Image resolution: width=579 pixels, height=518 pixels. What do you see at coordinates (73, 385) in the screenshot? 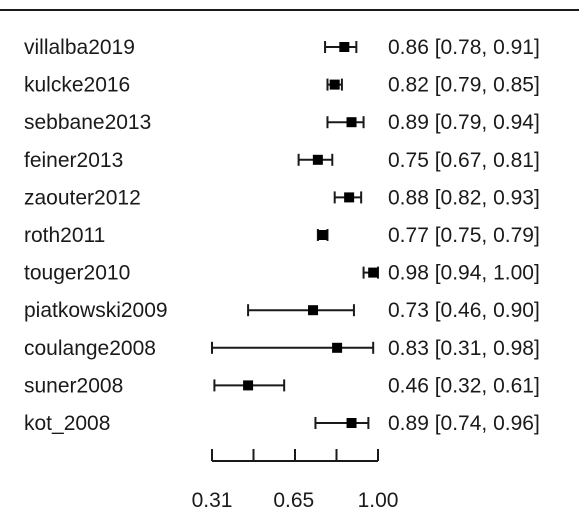
I see `study-label: suner2008` at bounding box center [73, 385].